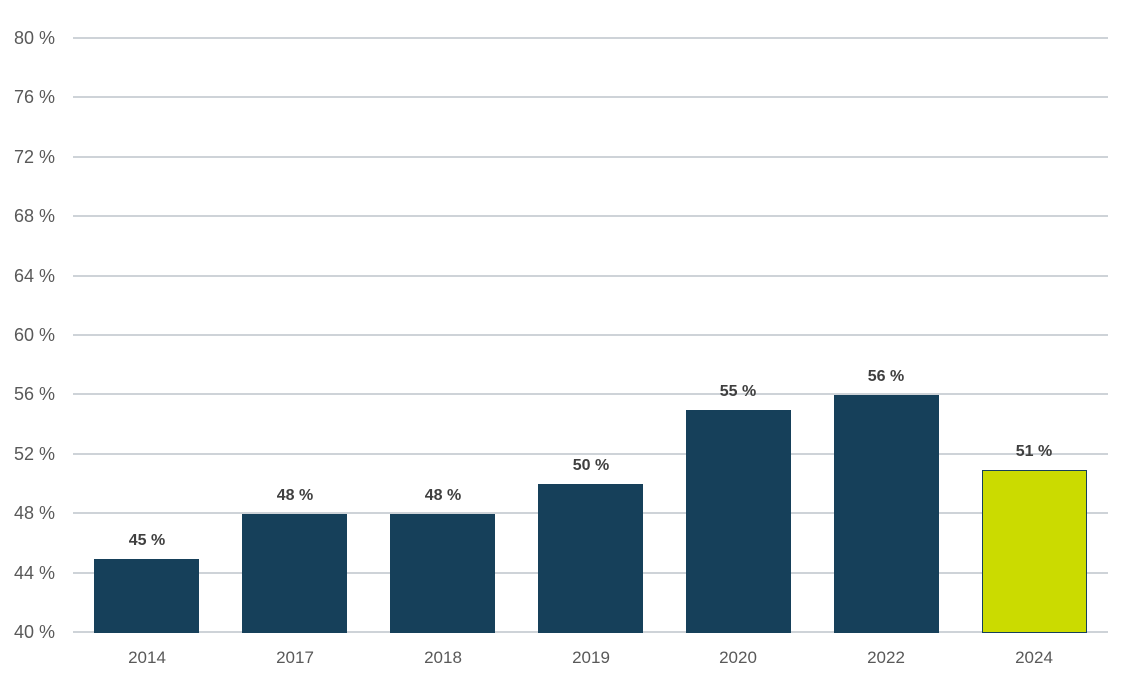 The width and height of the screenshot is (1141, 685). I want to click on x-axis-label: 2018, so click(443, 657).